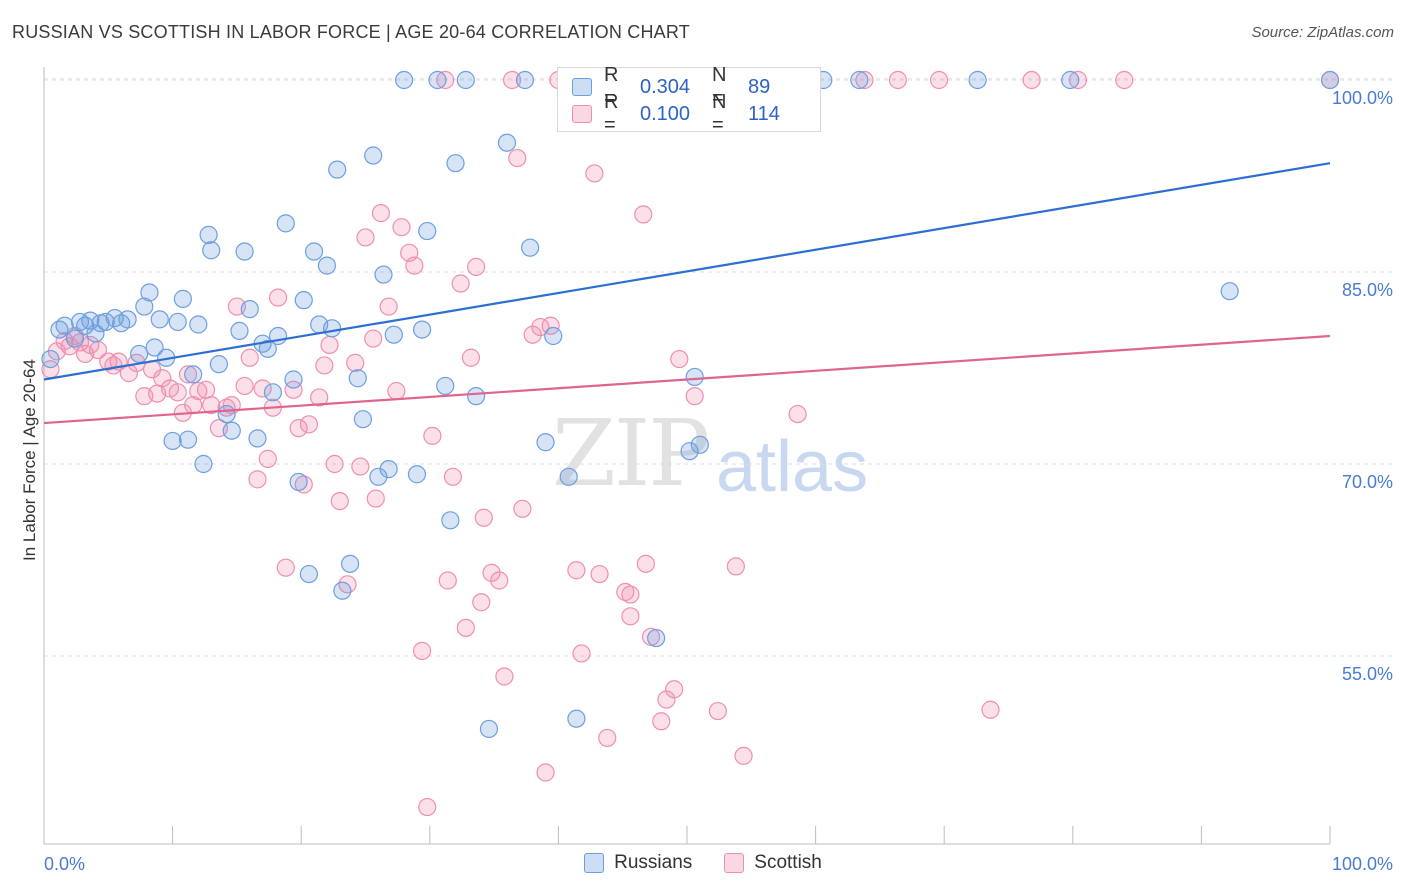 Image resolution: width=1406 pixels, height=892 pixels. Describe the element at coordinates (1367, 674) in the screenshot. I see `y-tick-label: 55.0%` at that location.